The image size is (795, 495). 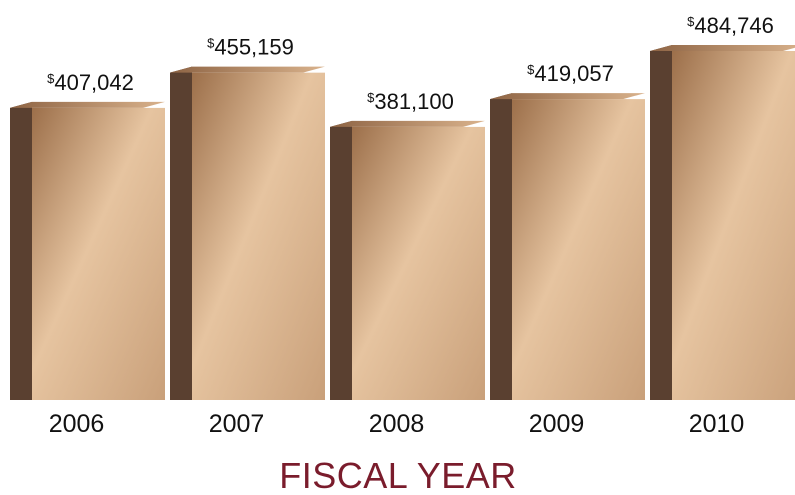 I want to click on category-label-group: 2006 2007 2008 2009 2010, so click(x=397, y=424).